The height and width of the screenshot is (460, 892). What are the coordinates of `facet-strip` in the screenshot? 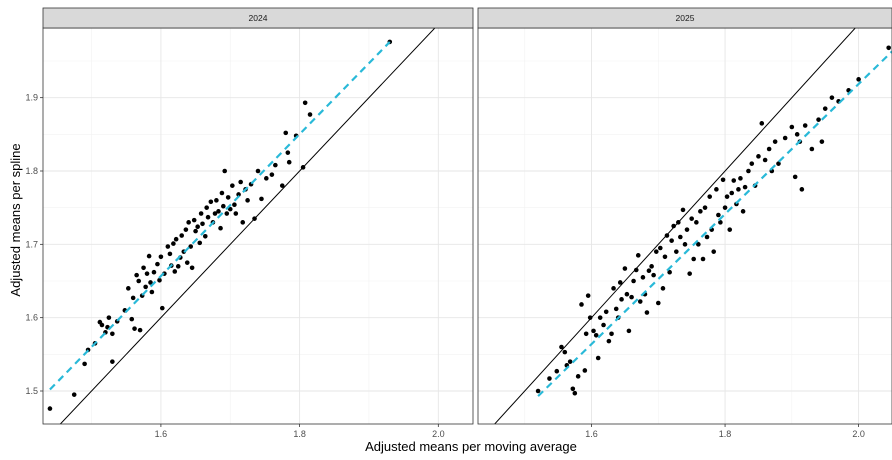 It's located at (258, 18).